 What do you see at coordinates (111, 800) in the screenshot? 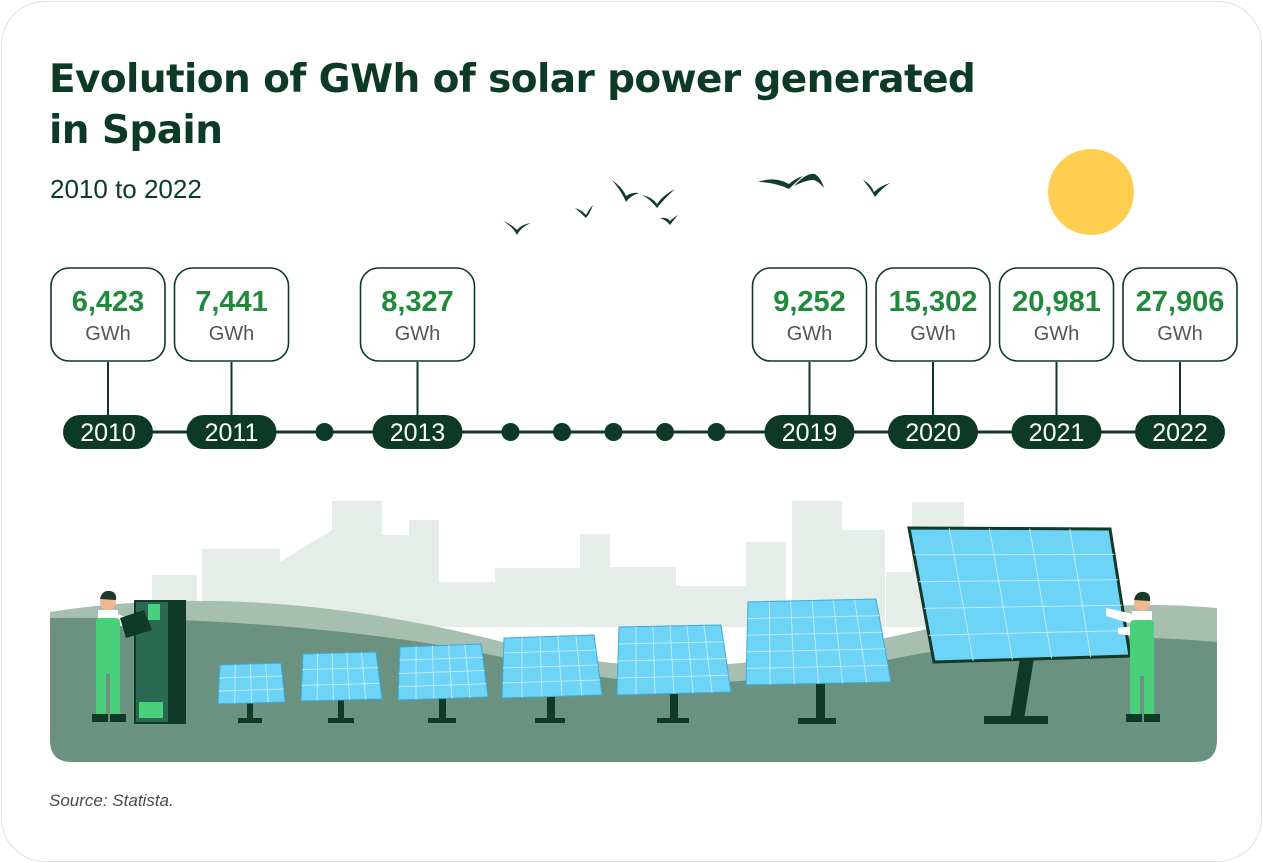
I see `source-note: Source: Statista.` at bounding box center [111, 800].